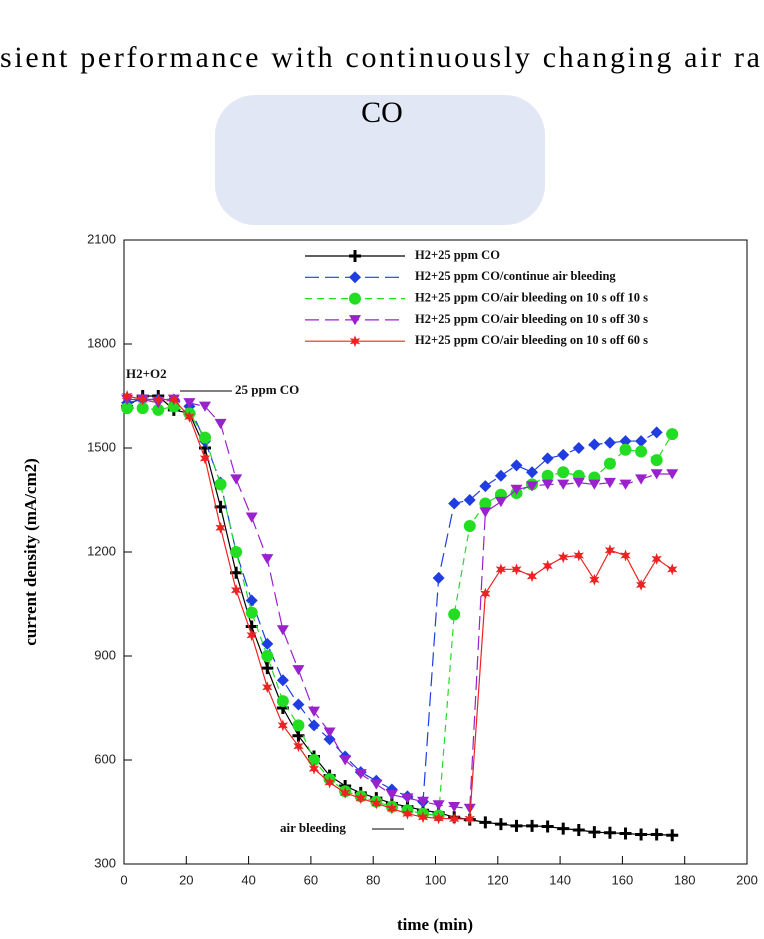 This screenshot has width=764, height=939. Describe the element at coordinates (747, 879) in the screenshot. I see `x-tick-label: 200` at that location.